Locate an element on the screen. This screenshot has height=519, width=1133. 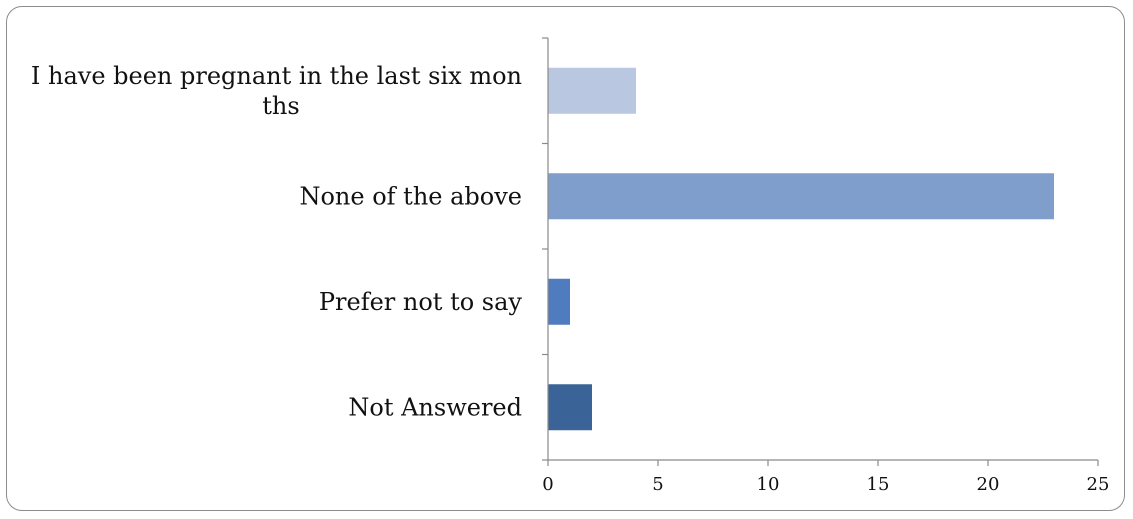
category-label-3-line-0: Not Answered is located at coordinates (435, 407).